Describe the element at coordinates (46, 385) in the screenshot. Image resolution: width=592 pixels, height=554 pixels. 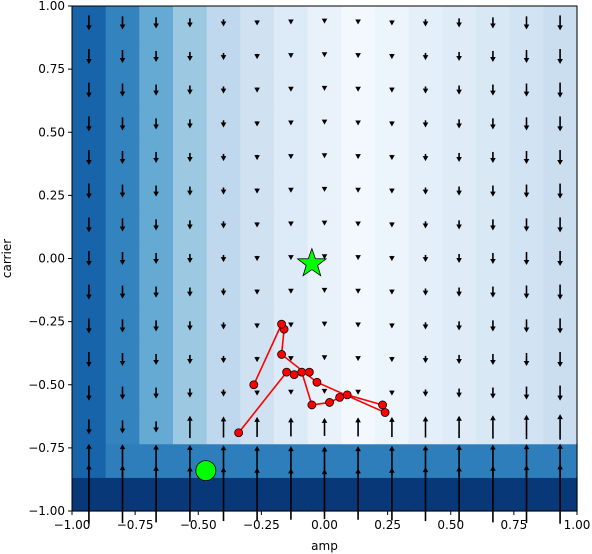
I see `y-tick-label: −0.50` at that location.